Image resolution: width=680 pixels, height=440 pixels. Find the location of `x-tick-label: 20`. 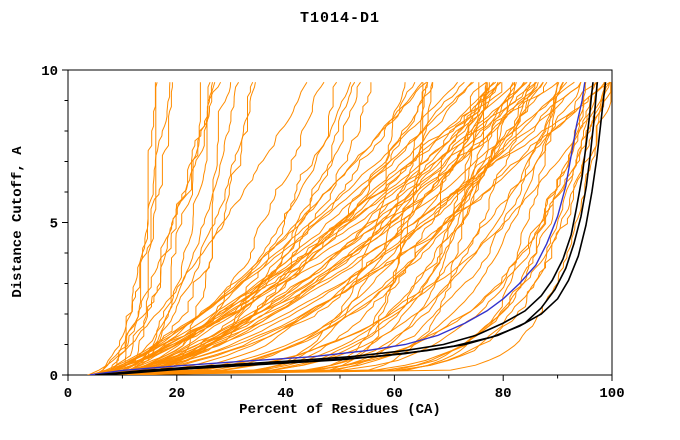

x-tick-label: 20 is located at coordinates (176, 394).